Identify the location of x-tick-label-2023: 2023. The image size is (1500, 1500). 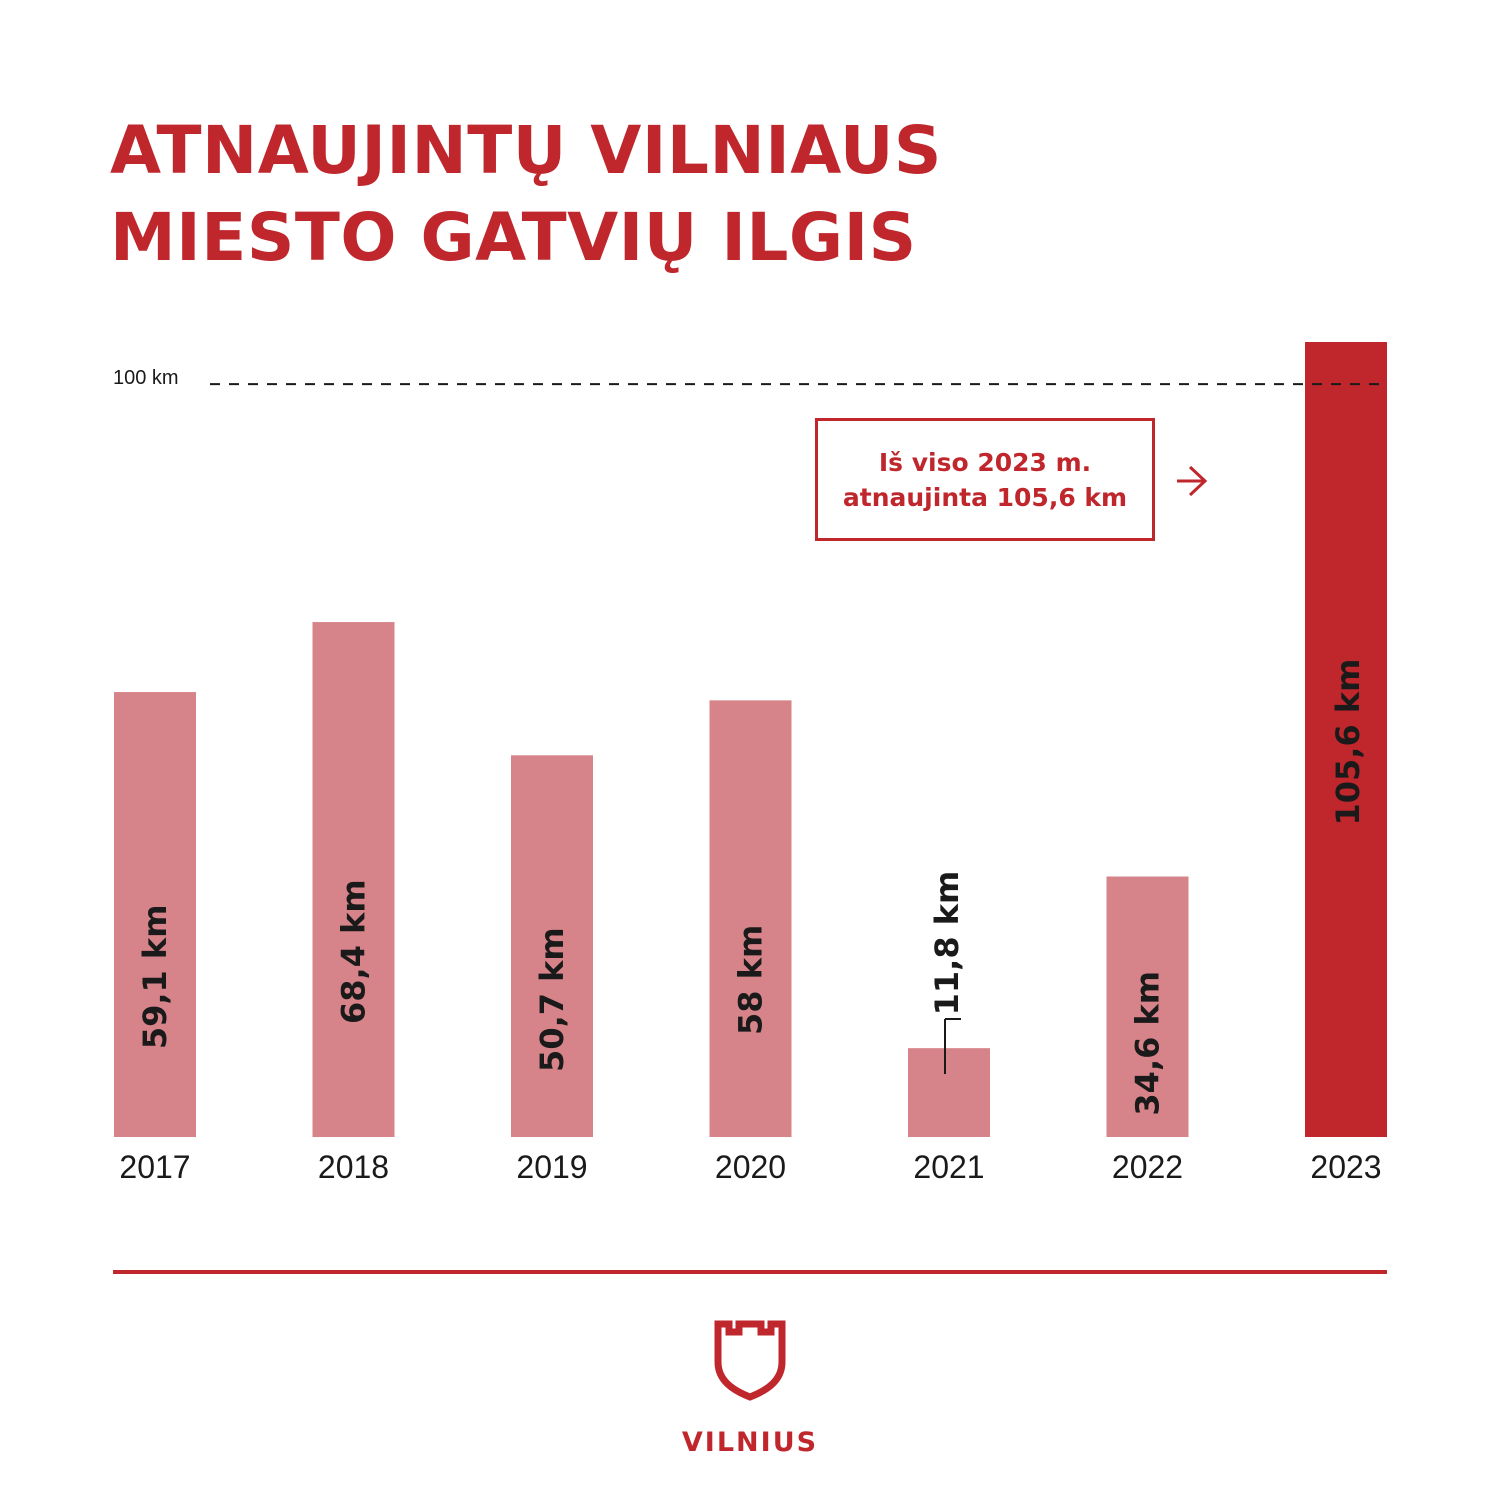
(1345, 1167).